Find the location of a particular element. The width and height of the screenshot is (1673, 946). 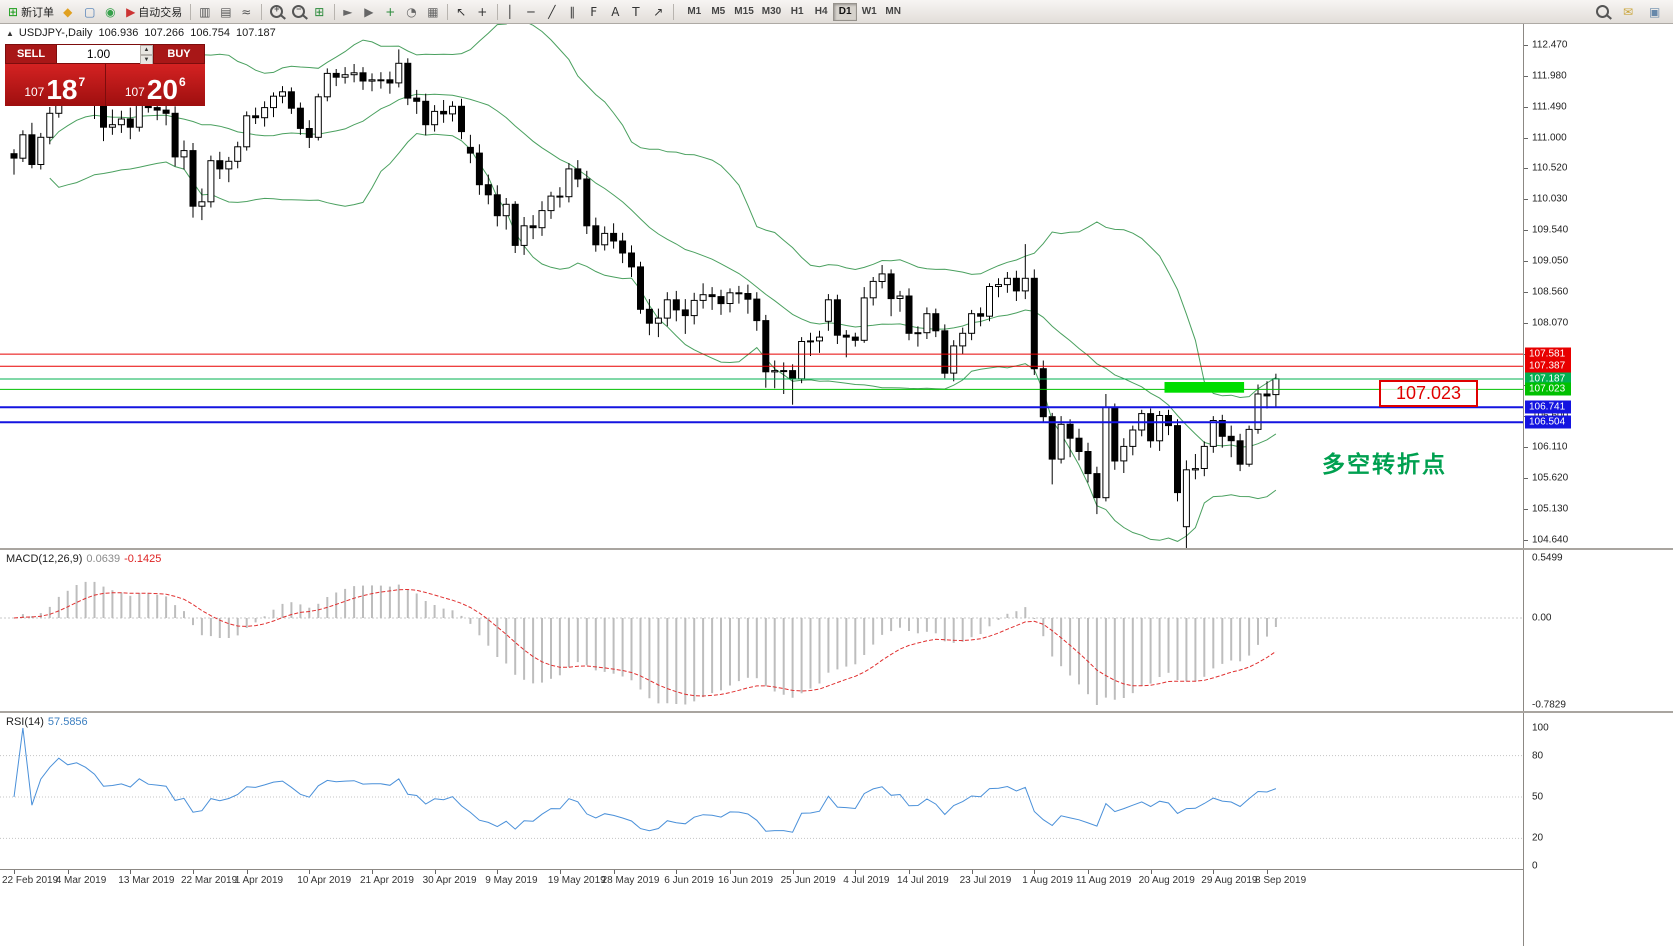

autotrading-button-label: 自动交易 is located at coordinates (160, 12).